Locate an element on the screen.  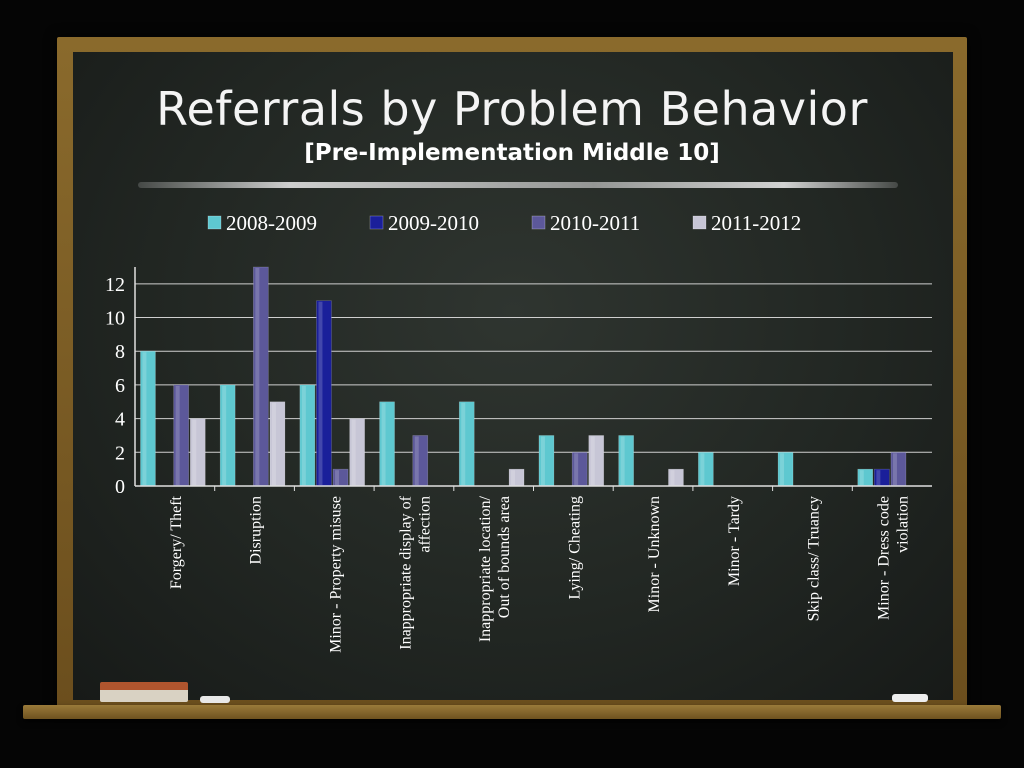
y-tick-label: 0 is located at coordinates (120, 487).